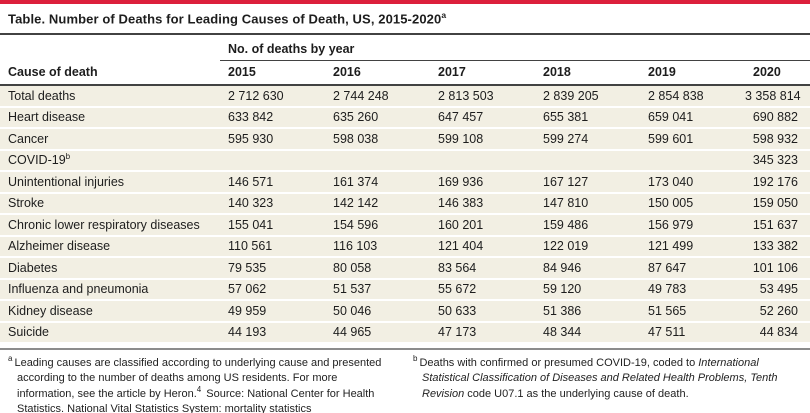 The width and height of the screenshot is (810, 413). I want to click on cause-label: Total deaths, so click(42, 95).